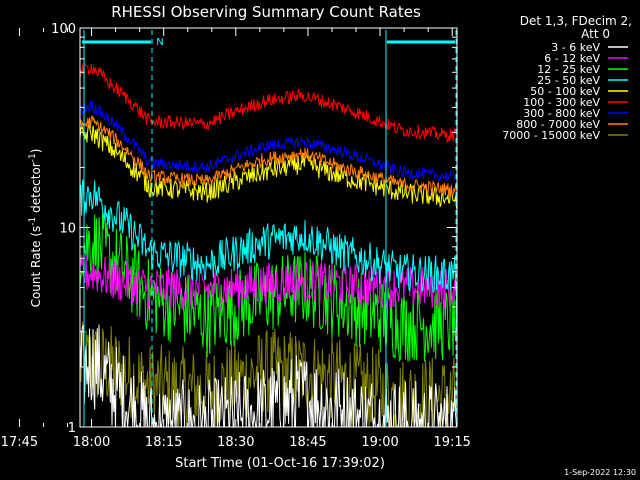  Describe the element at coordinates (72, 428) in the screenshot. I see `y-tick-label-0: 1` at that location.